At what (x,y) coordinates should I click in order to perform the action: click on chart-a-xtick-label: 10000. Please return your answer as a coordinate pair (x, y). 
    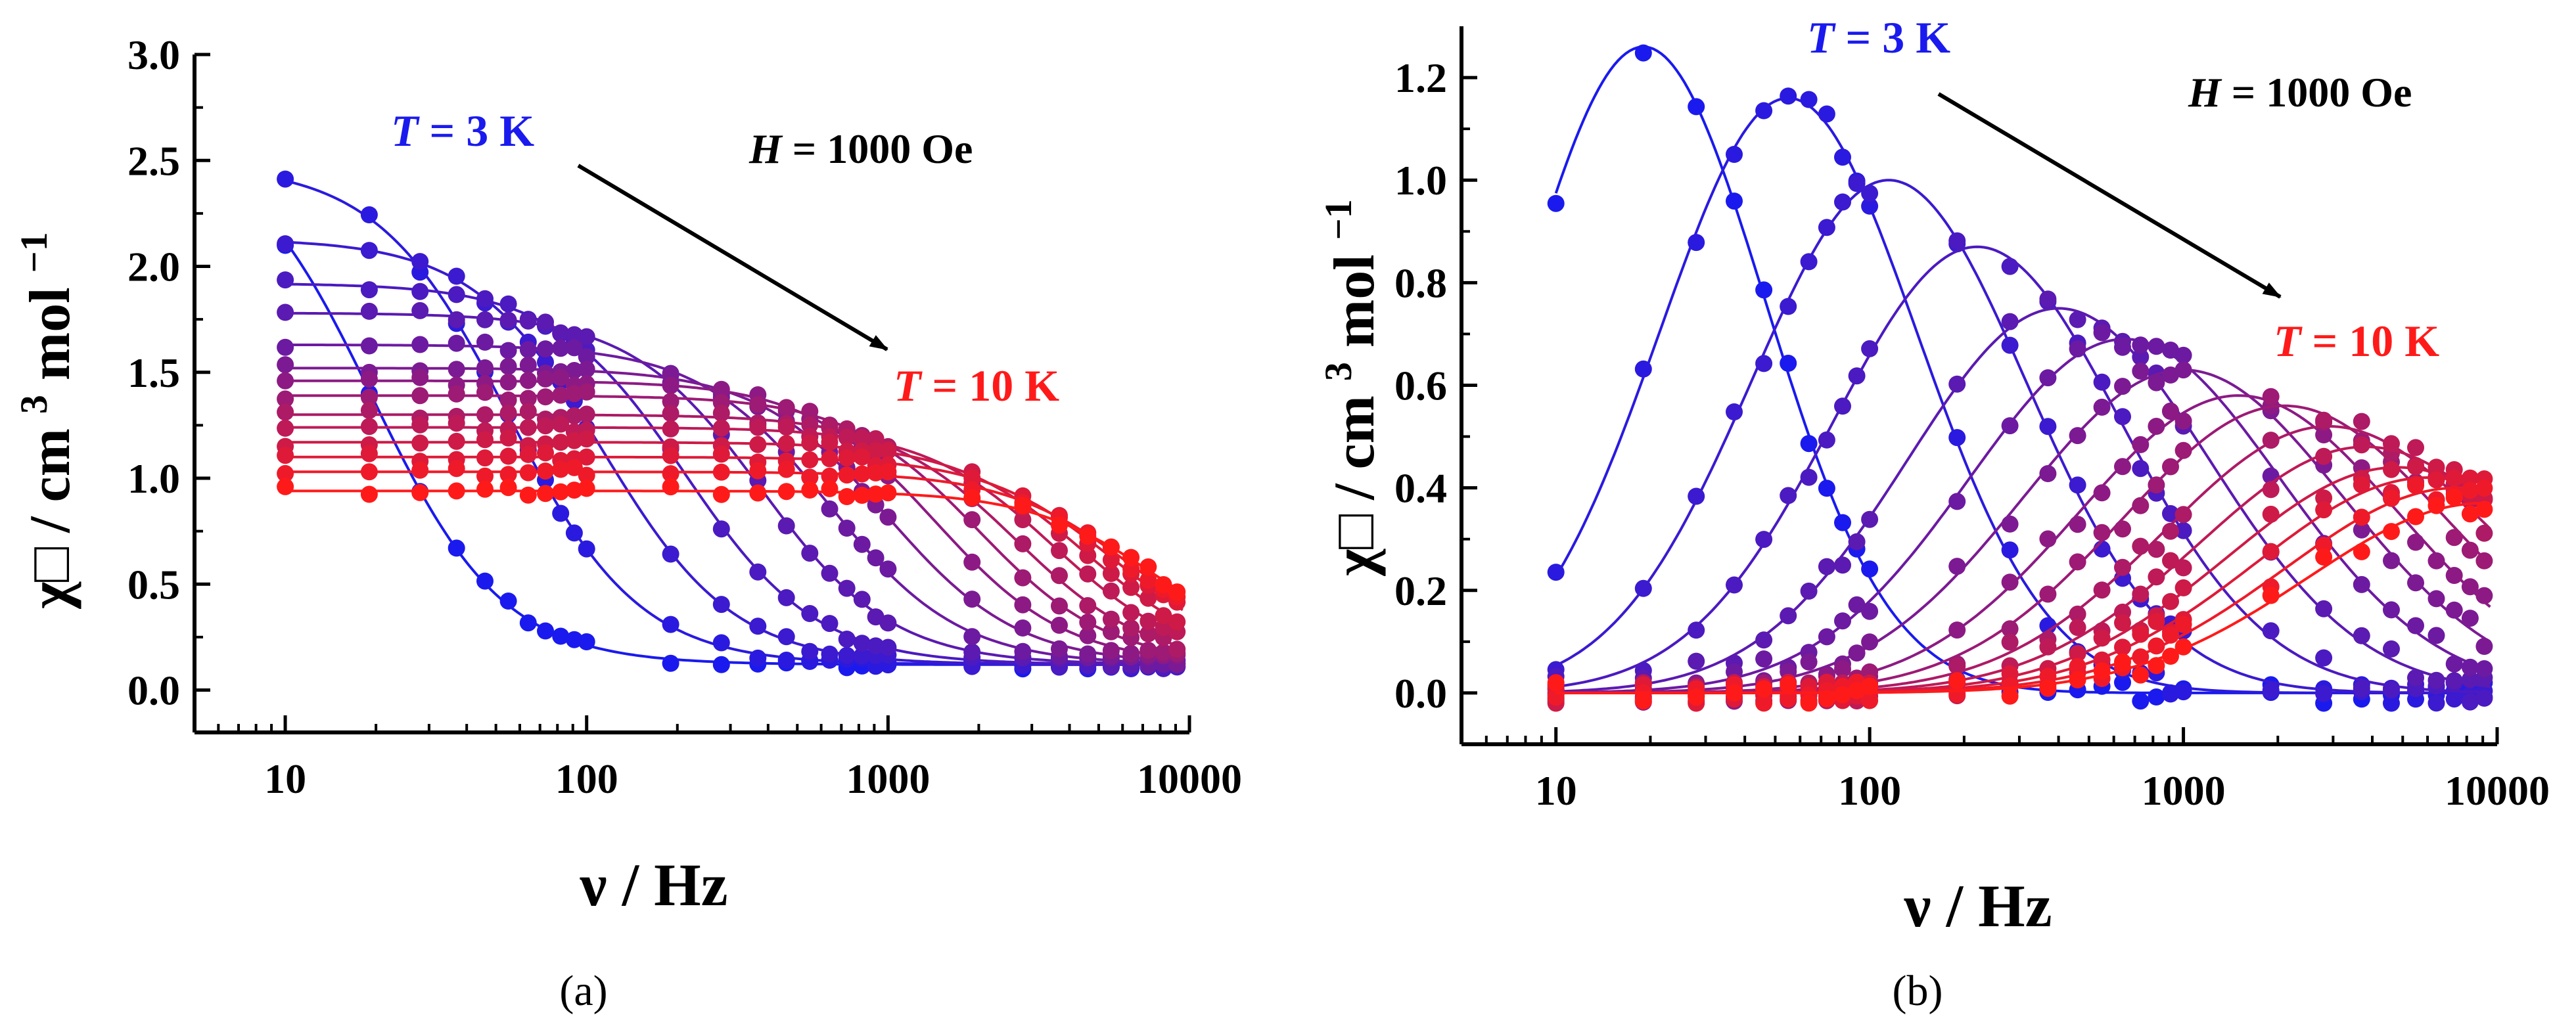
    Looking at the image, I should click on (1189, 778).